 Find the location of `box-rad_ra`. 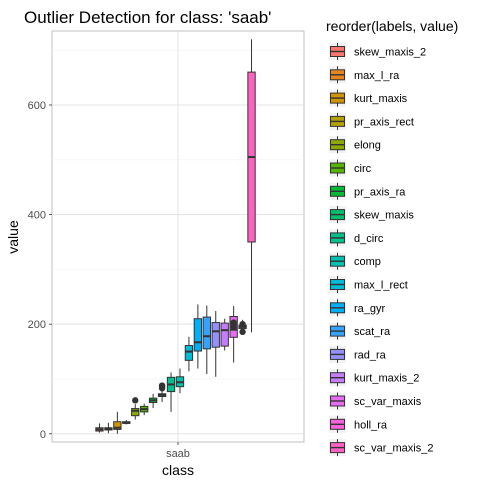

box-rad_ra is located at coordinates (215, 344).